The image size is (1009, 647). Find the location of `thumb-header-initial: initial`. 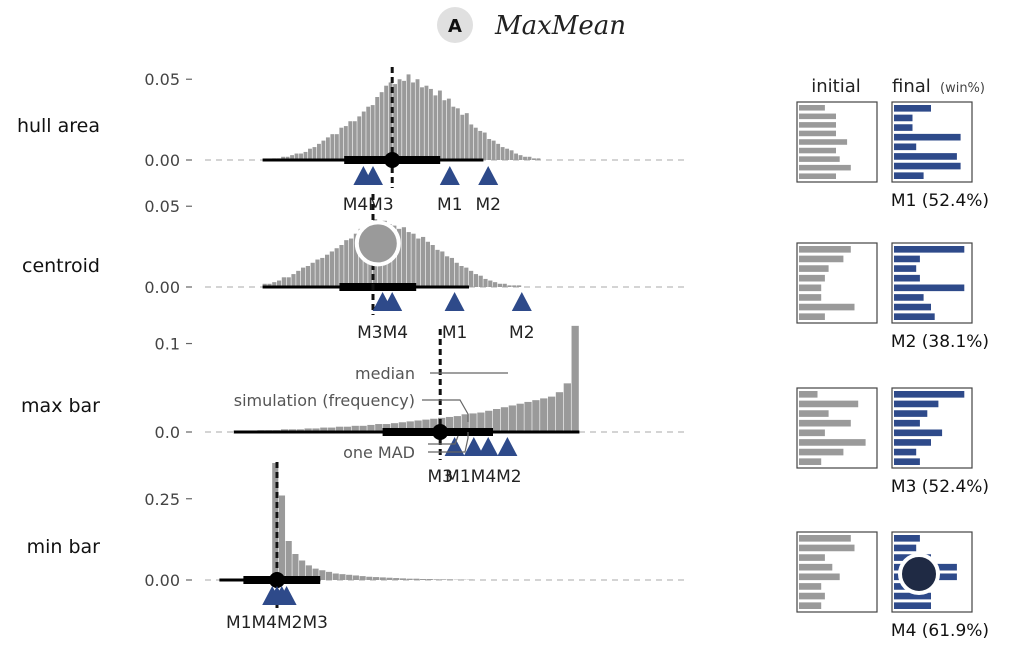

thumb-header-initial: initial is located at coordinates (836, 86).